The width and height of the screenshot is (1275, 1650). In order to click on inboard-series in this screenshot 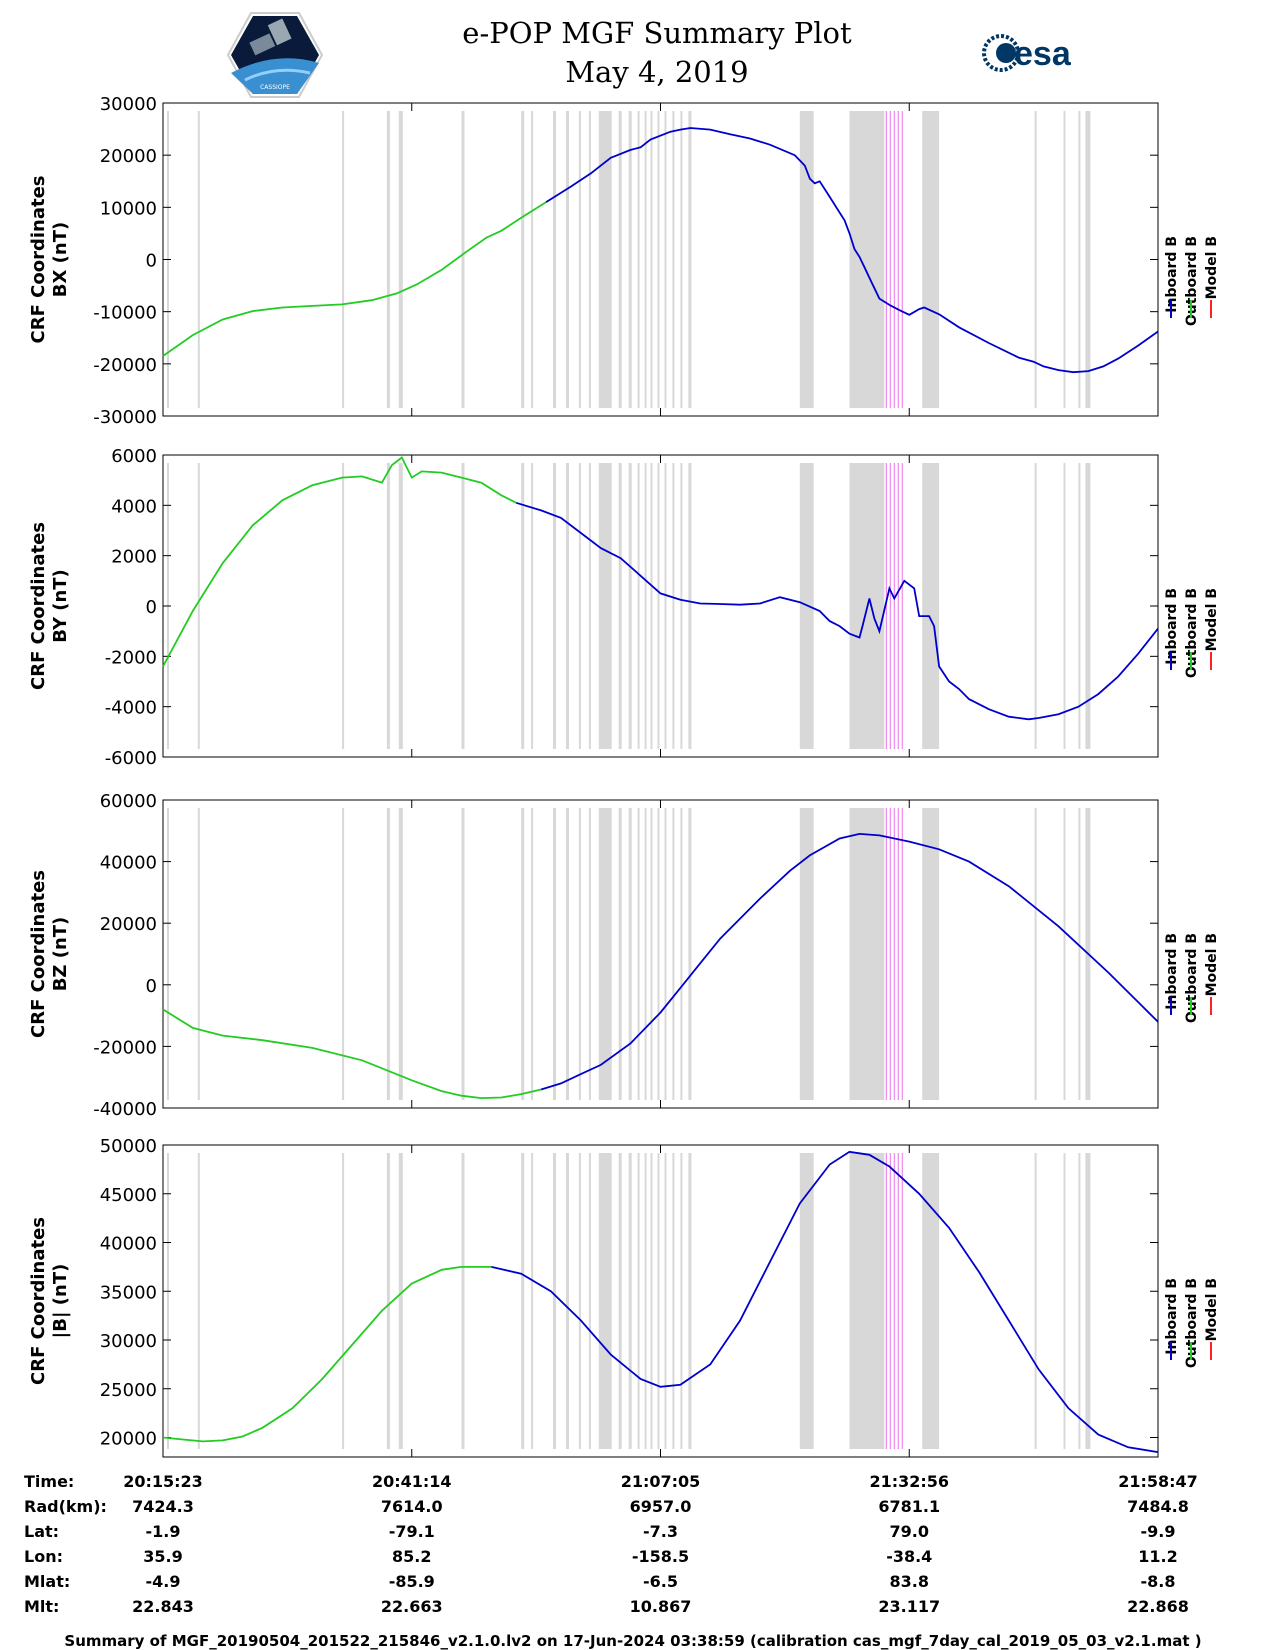, I will do `click(849, 961)`.